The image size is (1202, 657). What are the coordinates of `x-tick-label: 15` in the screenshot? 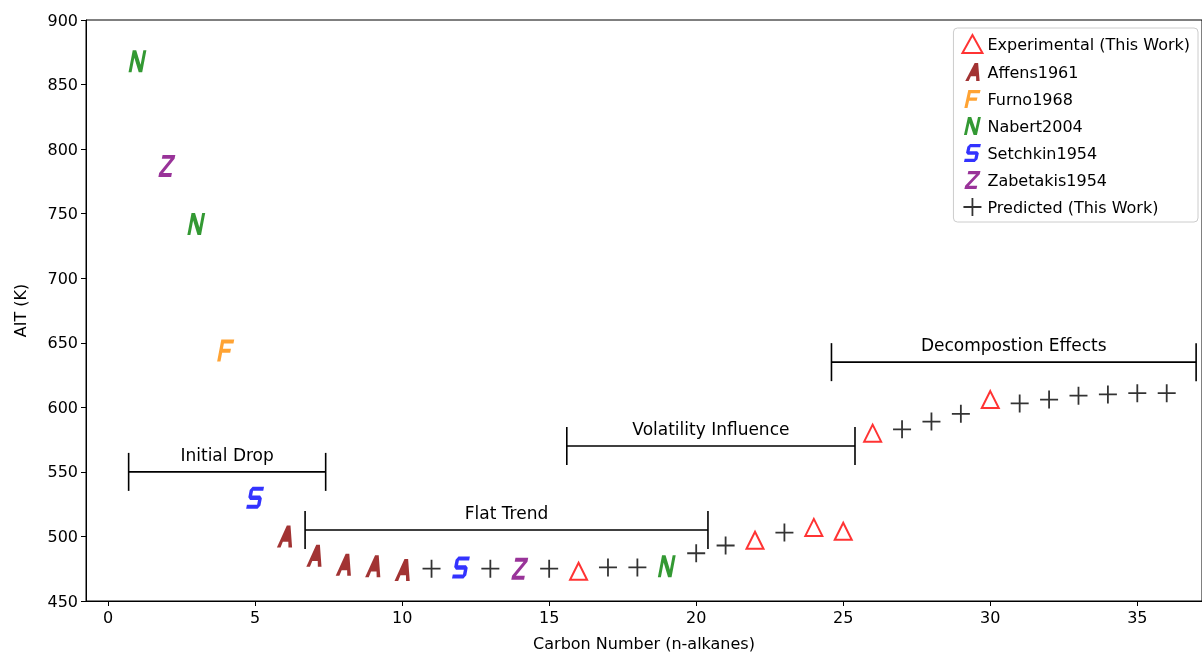 It's located at (549, 617).